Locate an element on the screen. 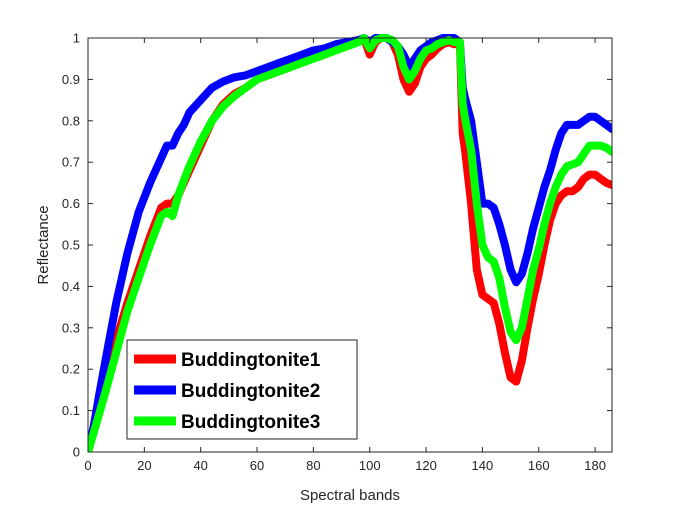 The image size is (677, 508). y-tick-label: 0.5 is located at coordinates (71, 245).